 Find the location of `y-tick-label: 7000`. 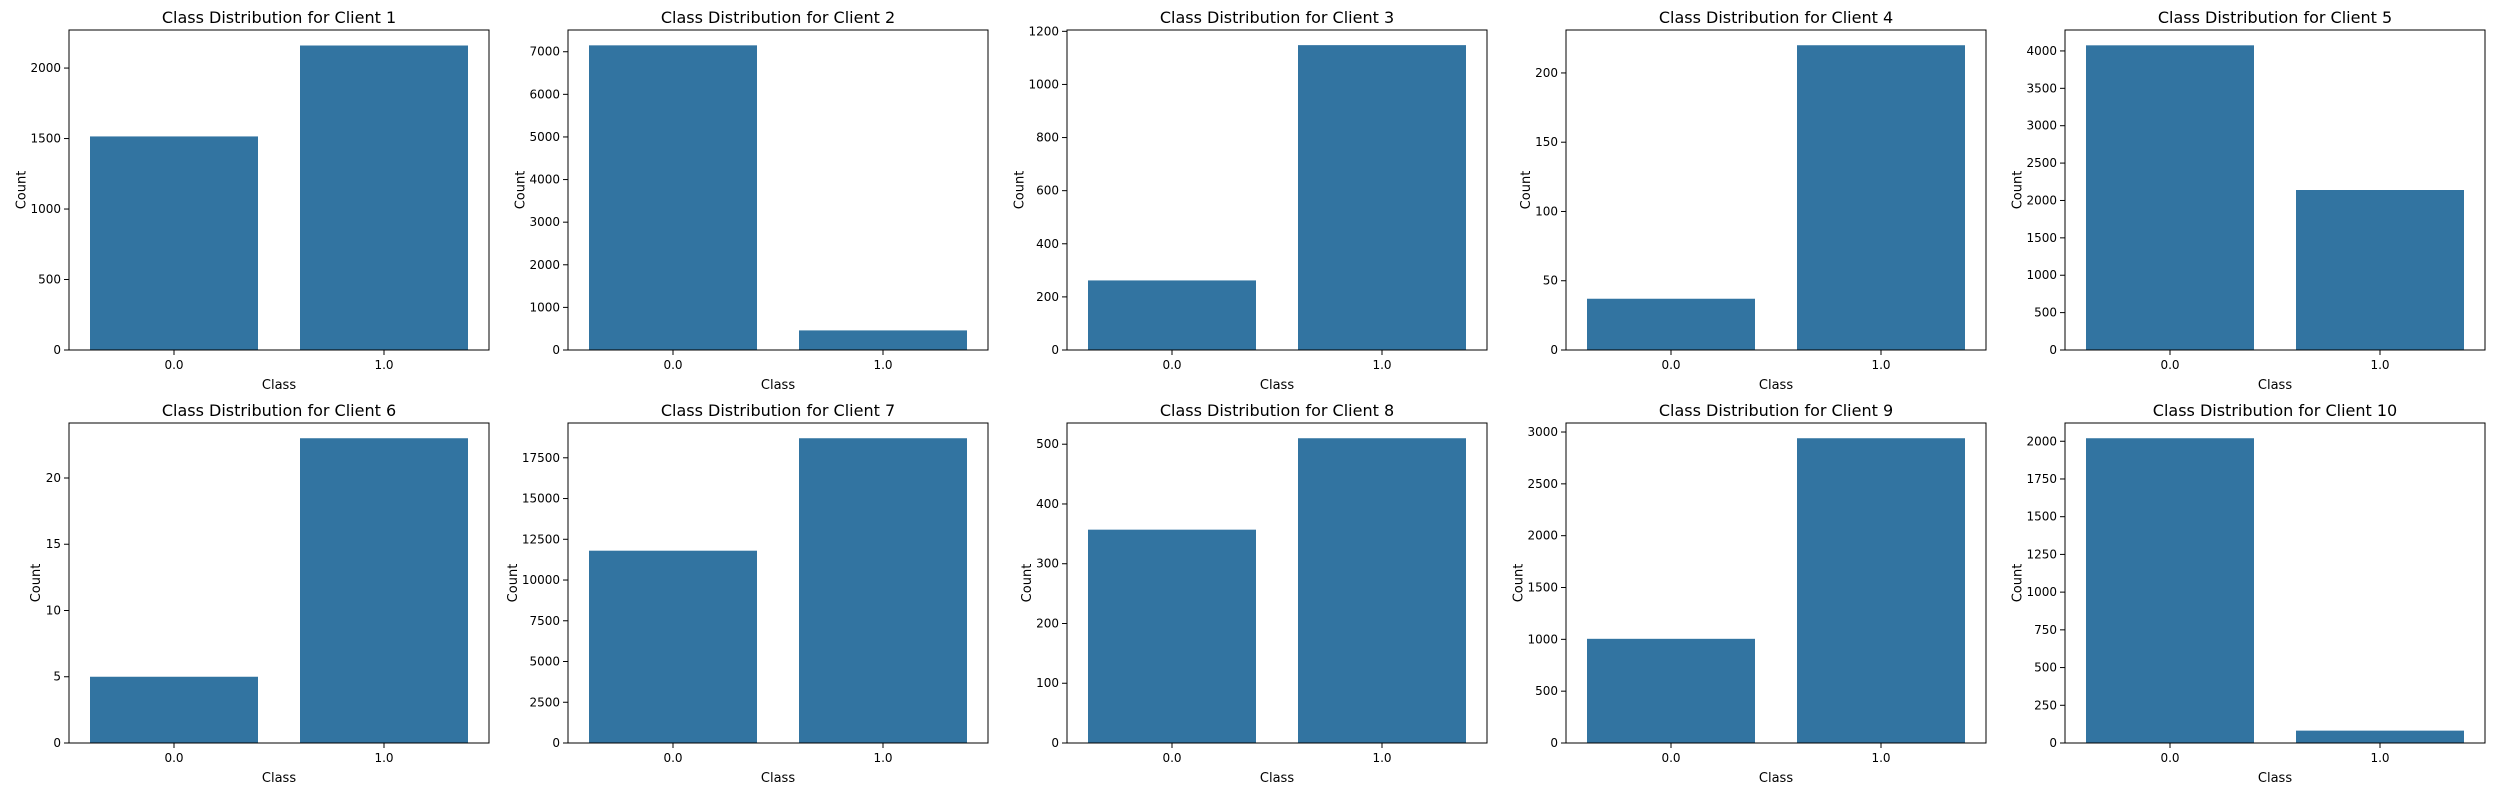

y-tick-label: 7000 is located at coordinates (544, 52).